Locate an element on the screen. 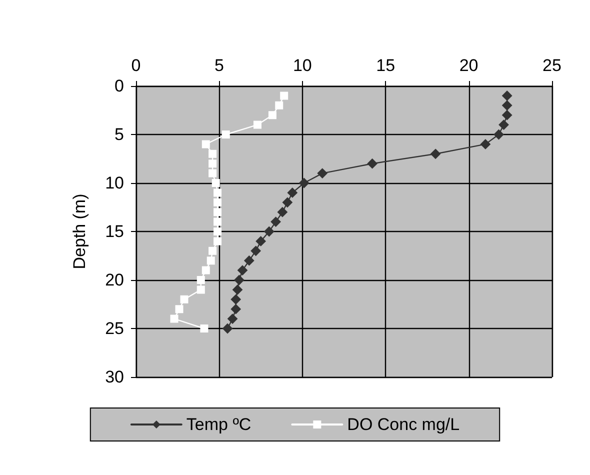  x-tick-label: 0 is located at coordinates (136, 65).